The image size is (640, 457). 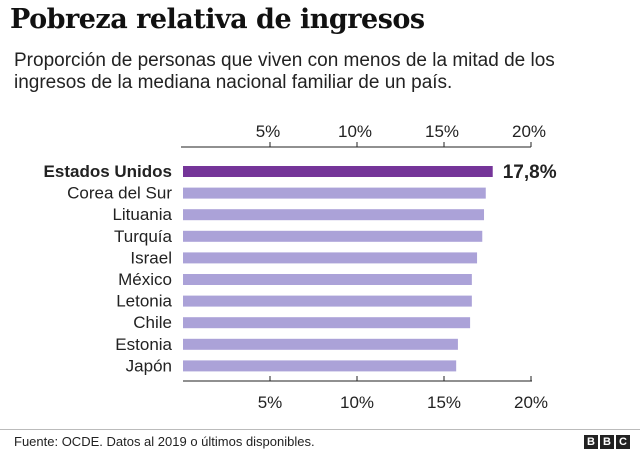 I want to click on logo-letter: C, so click(x=623, y=442).